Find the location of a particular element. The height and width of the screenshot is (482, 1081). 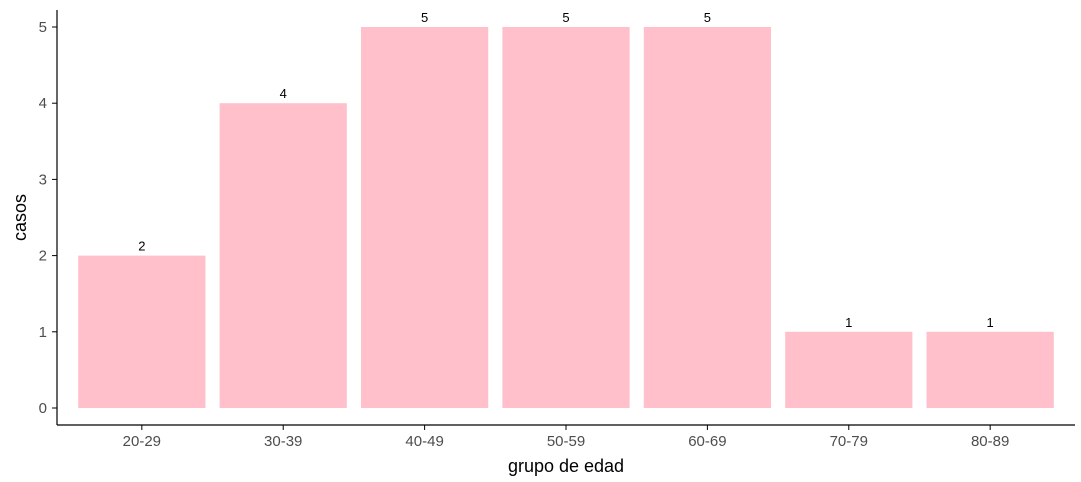

y-tick-label-2: 2 is located at coordinates (43, 256).